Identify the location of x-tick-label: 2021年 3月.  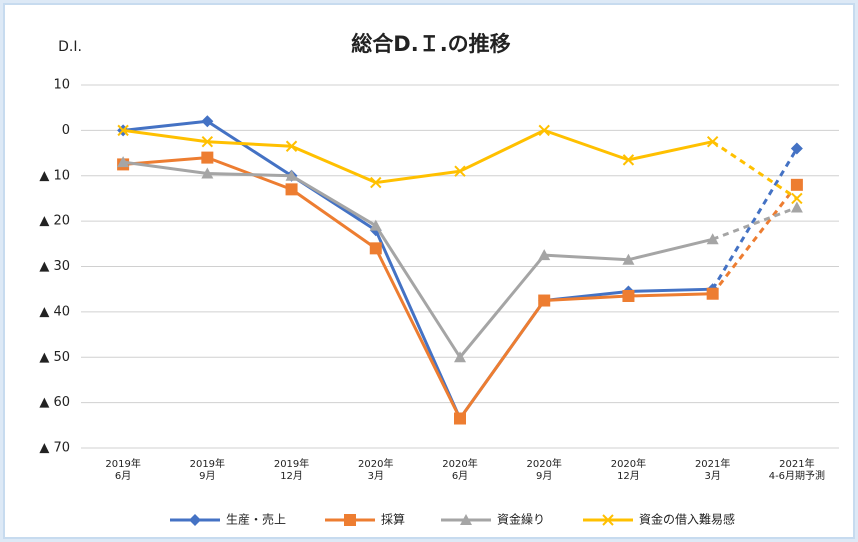
(712, 469).